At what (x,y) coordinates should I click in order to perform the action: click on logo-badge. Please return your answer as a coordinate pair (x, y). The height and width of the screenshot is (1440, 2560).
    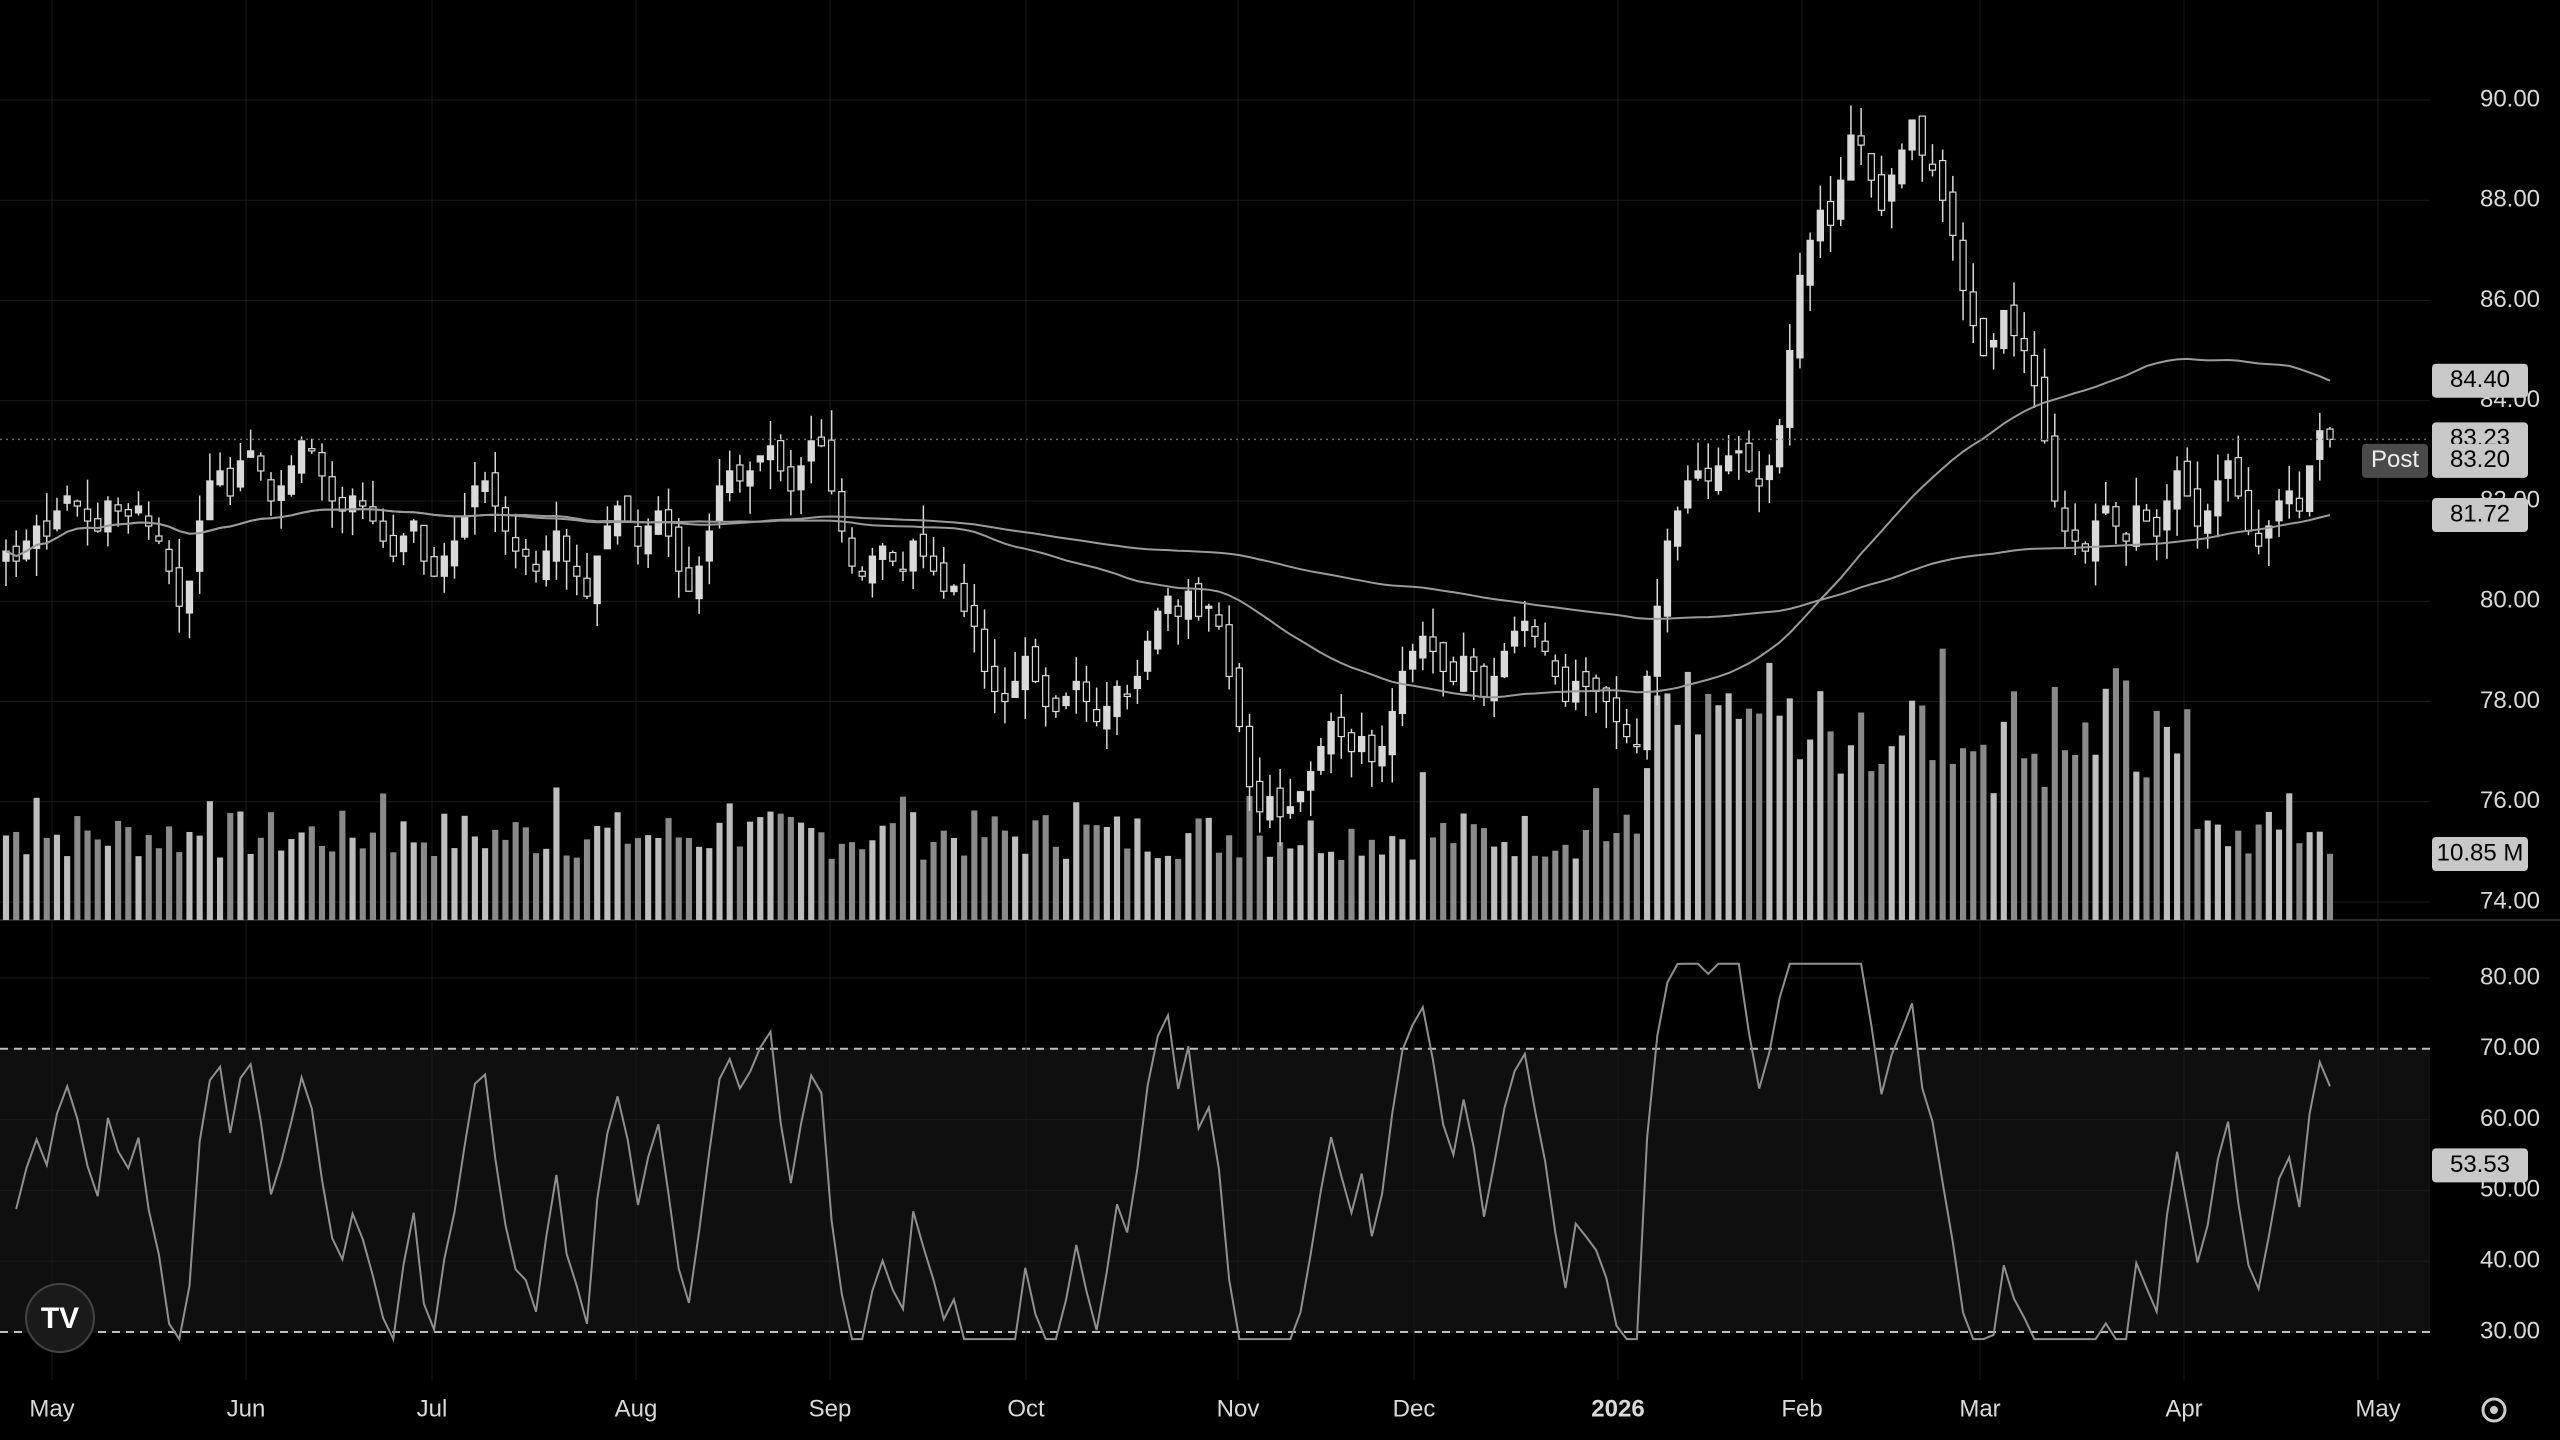
    Looking at the image, I should click on (60, 1318).